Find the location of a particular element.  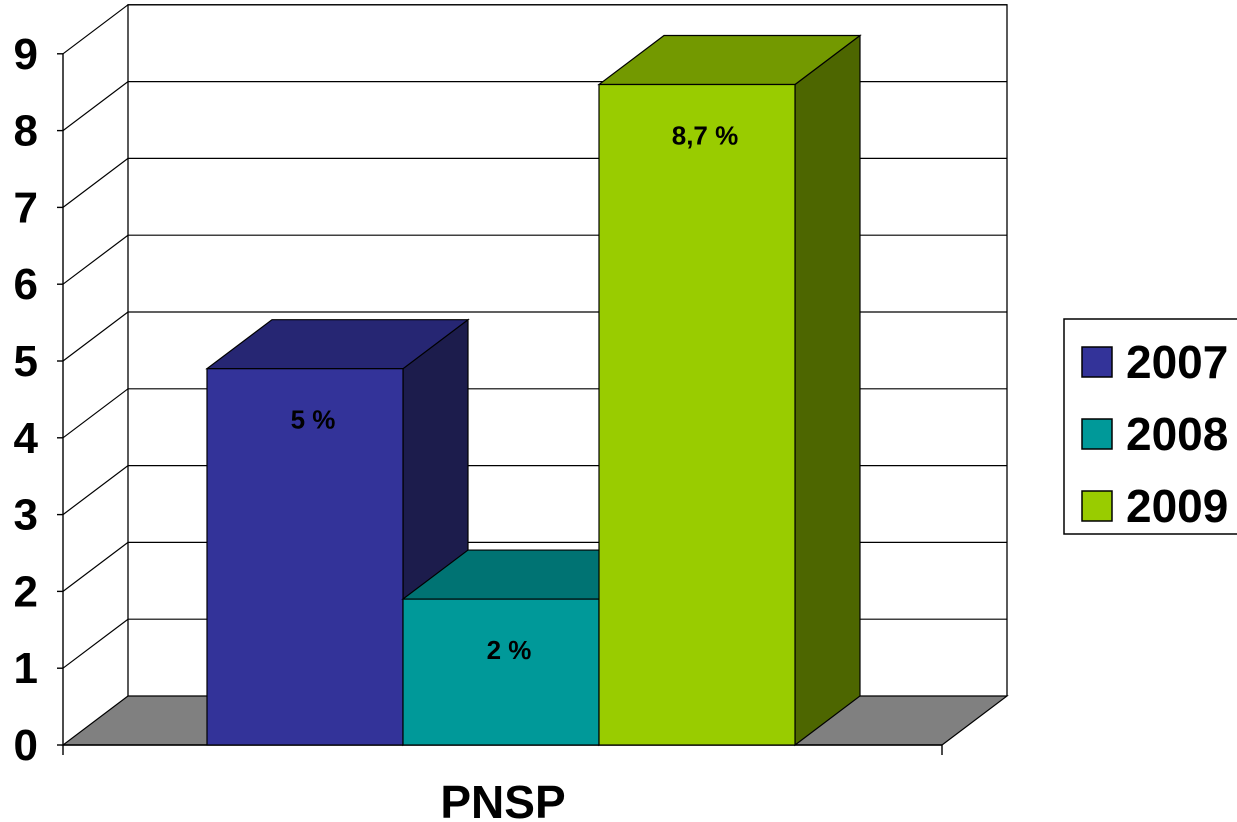

legend-swatch-2007 is located at coordinates (1097, 362).